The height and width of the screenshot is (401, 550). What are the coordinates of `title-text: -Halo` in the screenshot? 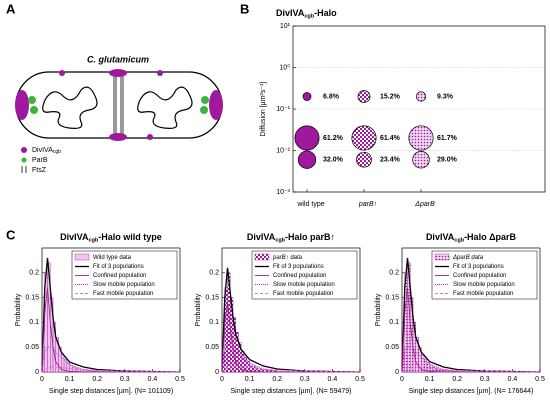 It's located at (325, 13).